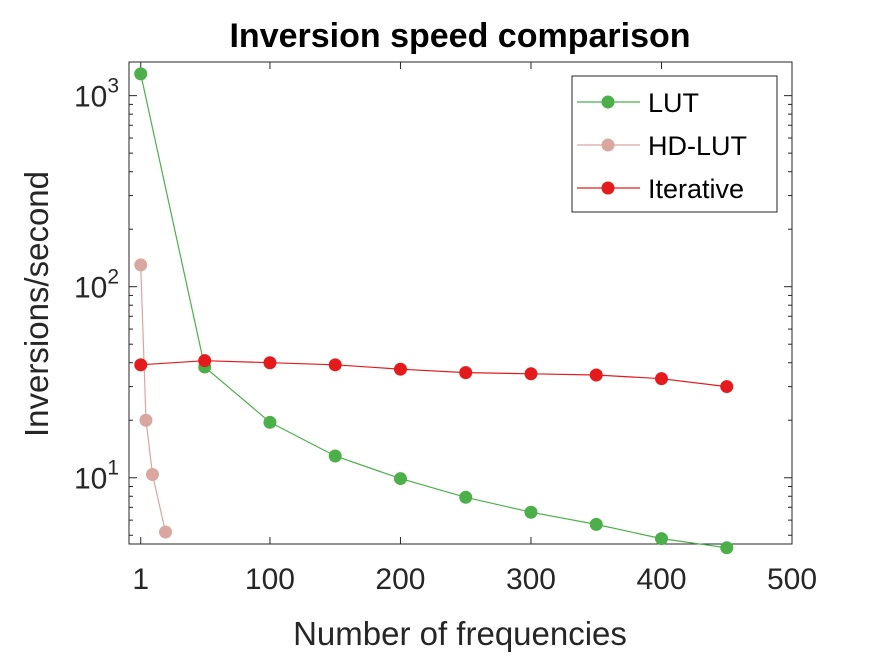  Describe the element at coordinates (673, 103) in the screenshot. I see `legend-label-lut: LUT` at that location.